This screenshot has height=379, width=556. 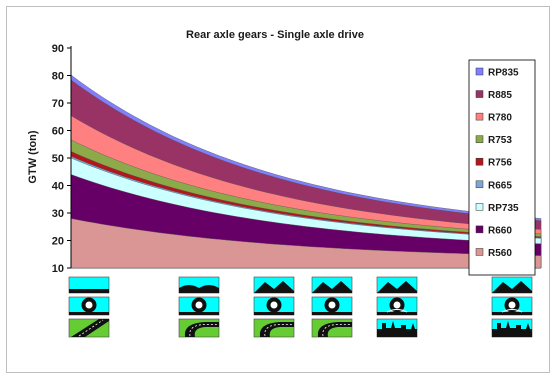 What do you see at coordinates (500, 163) in the screenshot?
I see `legend-label: R756` at bounding box center [500, 163].